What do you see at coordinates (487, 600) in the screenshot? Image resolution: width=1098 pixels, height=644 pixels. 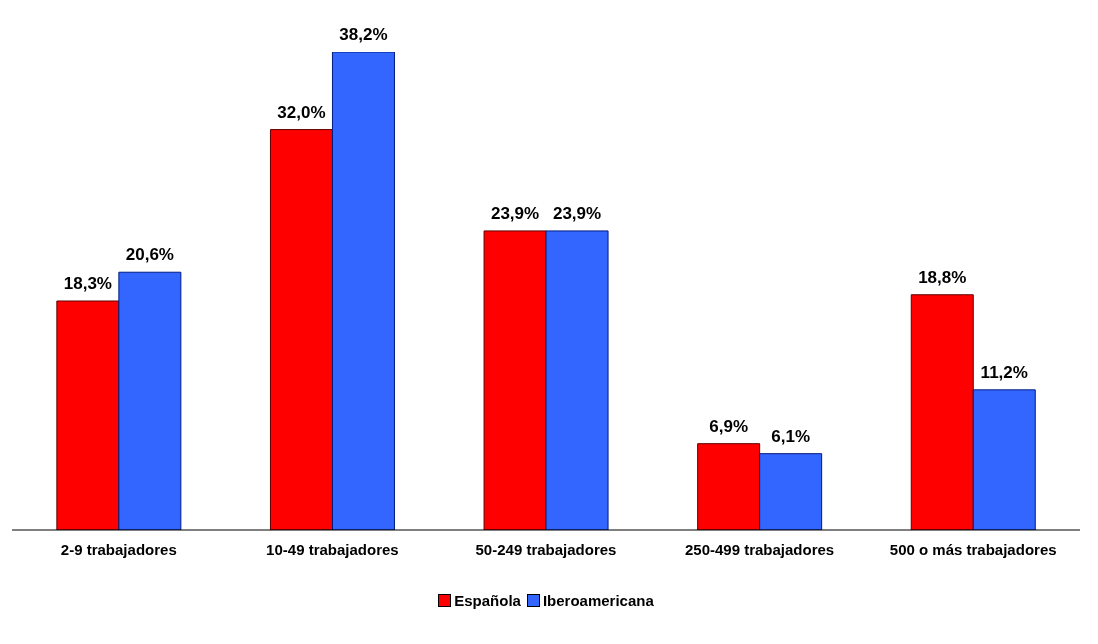 I see `legend-label: Española` at bounding box center [487, 600].